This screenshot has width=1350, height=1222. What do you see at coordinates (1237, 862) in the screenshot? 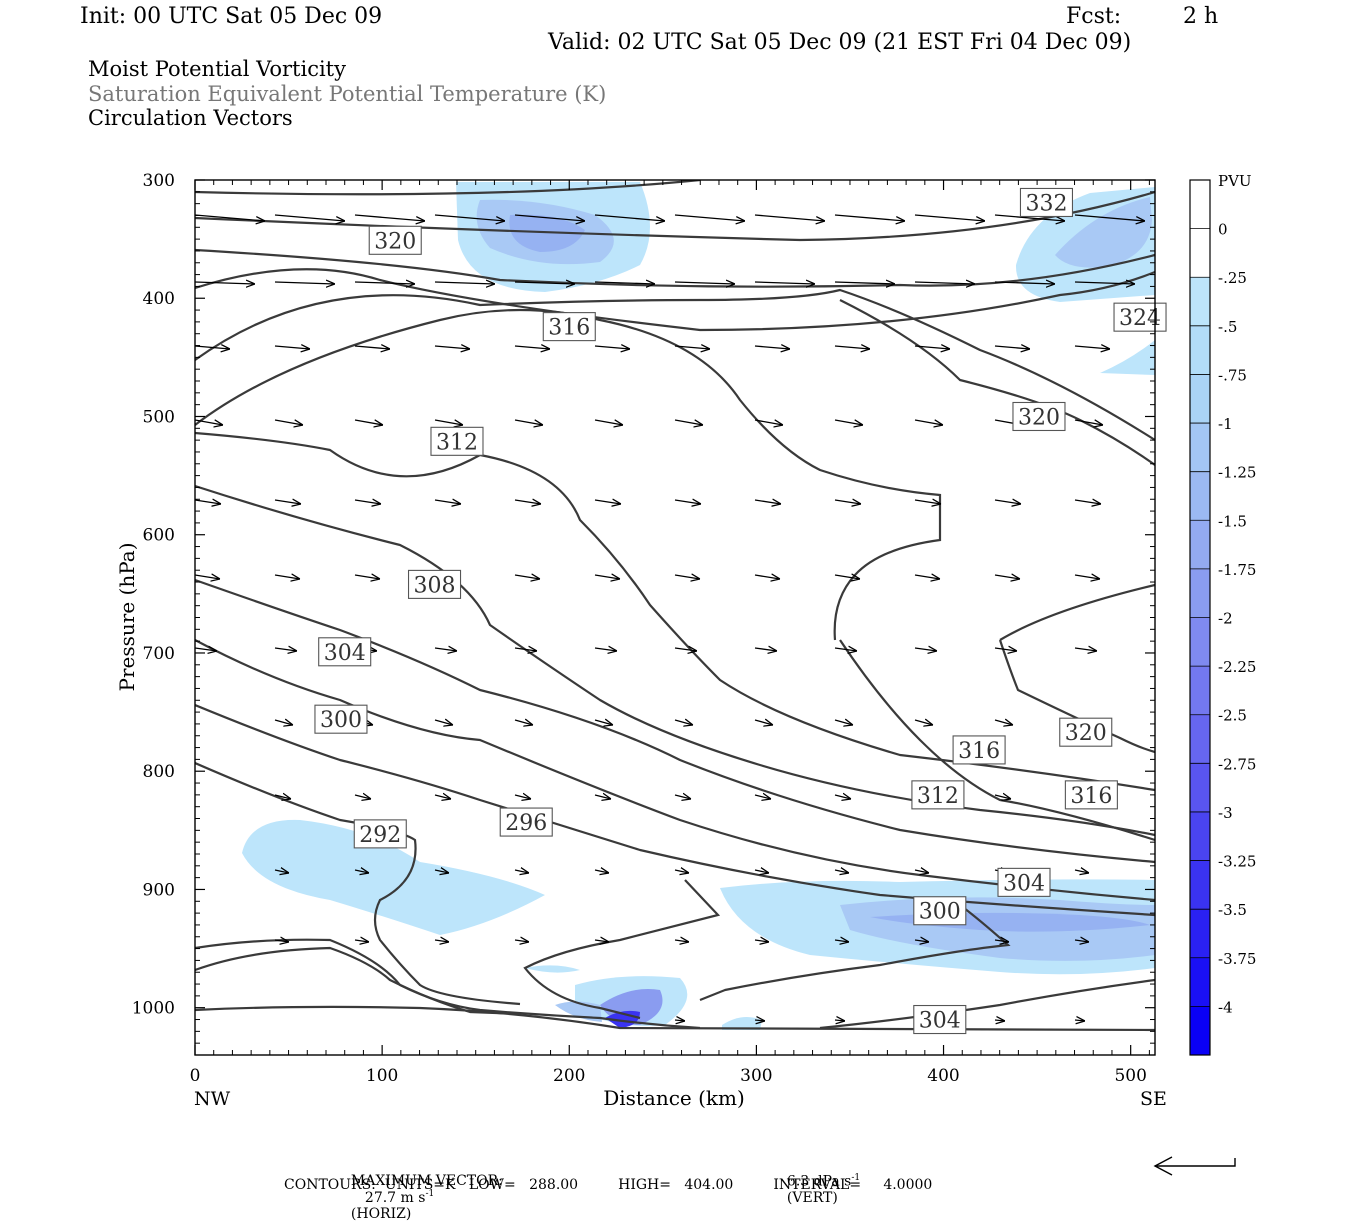
I see `colorbar-tick-label: -3.25` at bounding box center [1237, 862].